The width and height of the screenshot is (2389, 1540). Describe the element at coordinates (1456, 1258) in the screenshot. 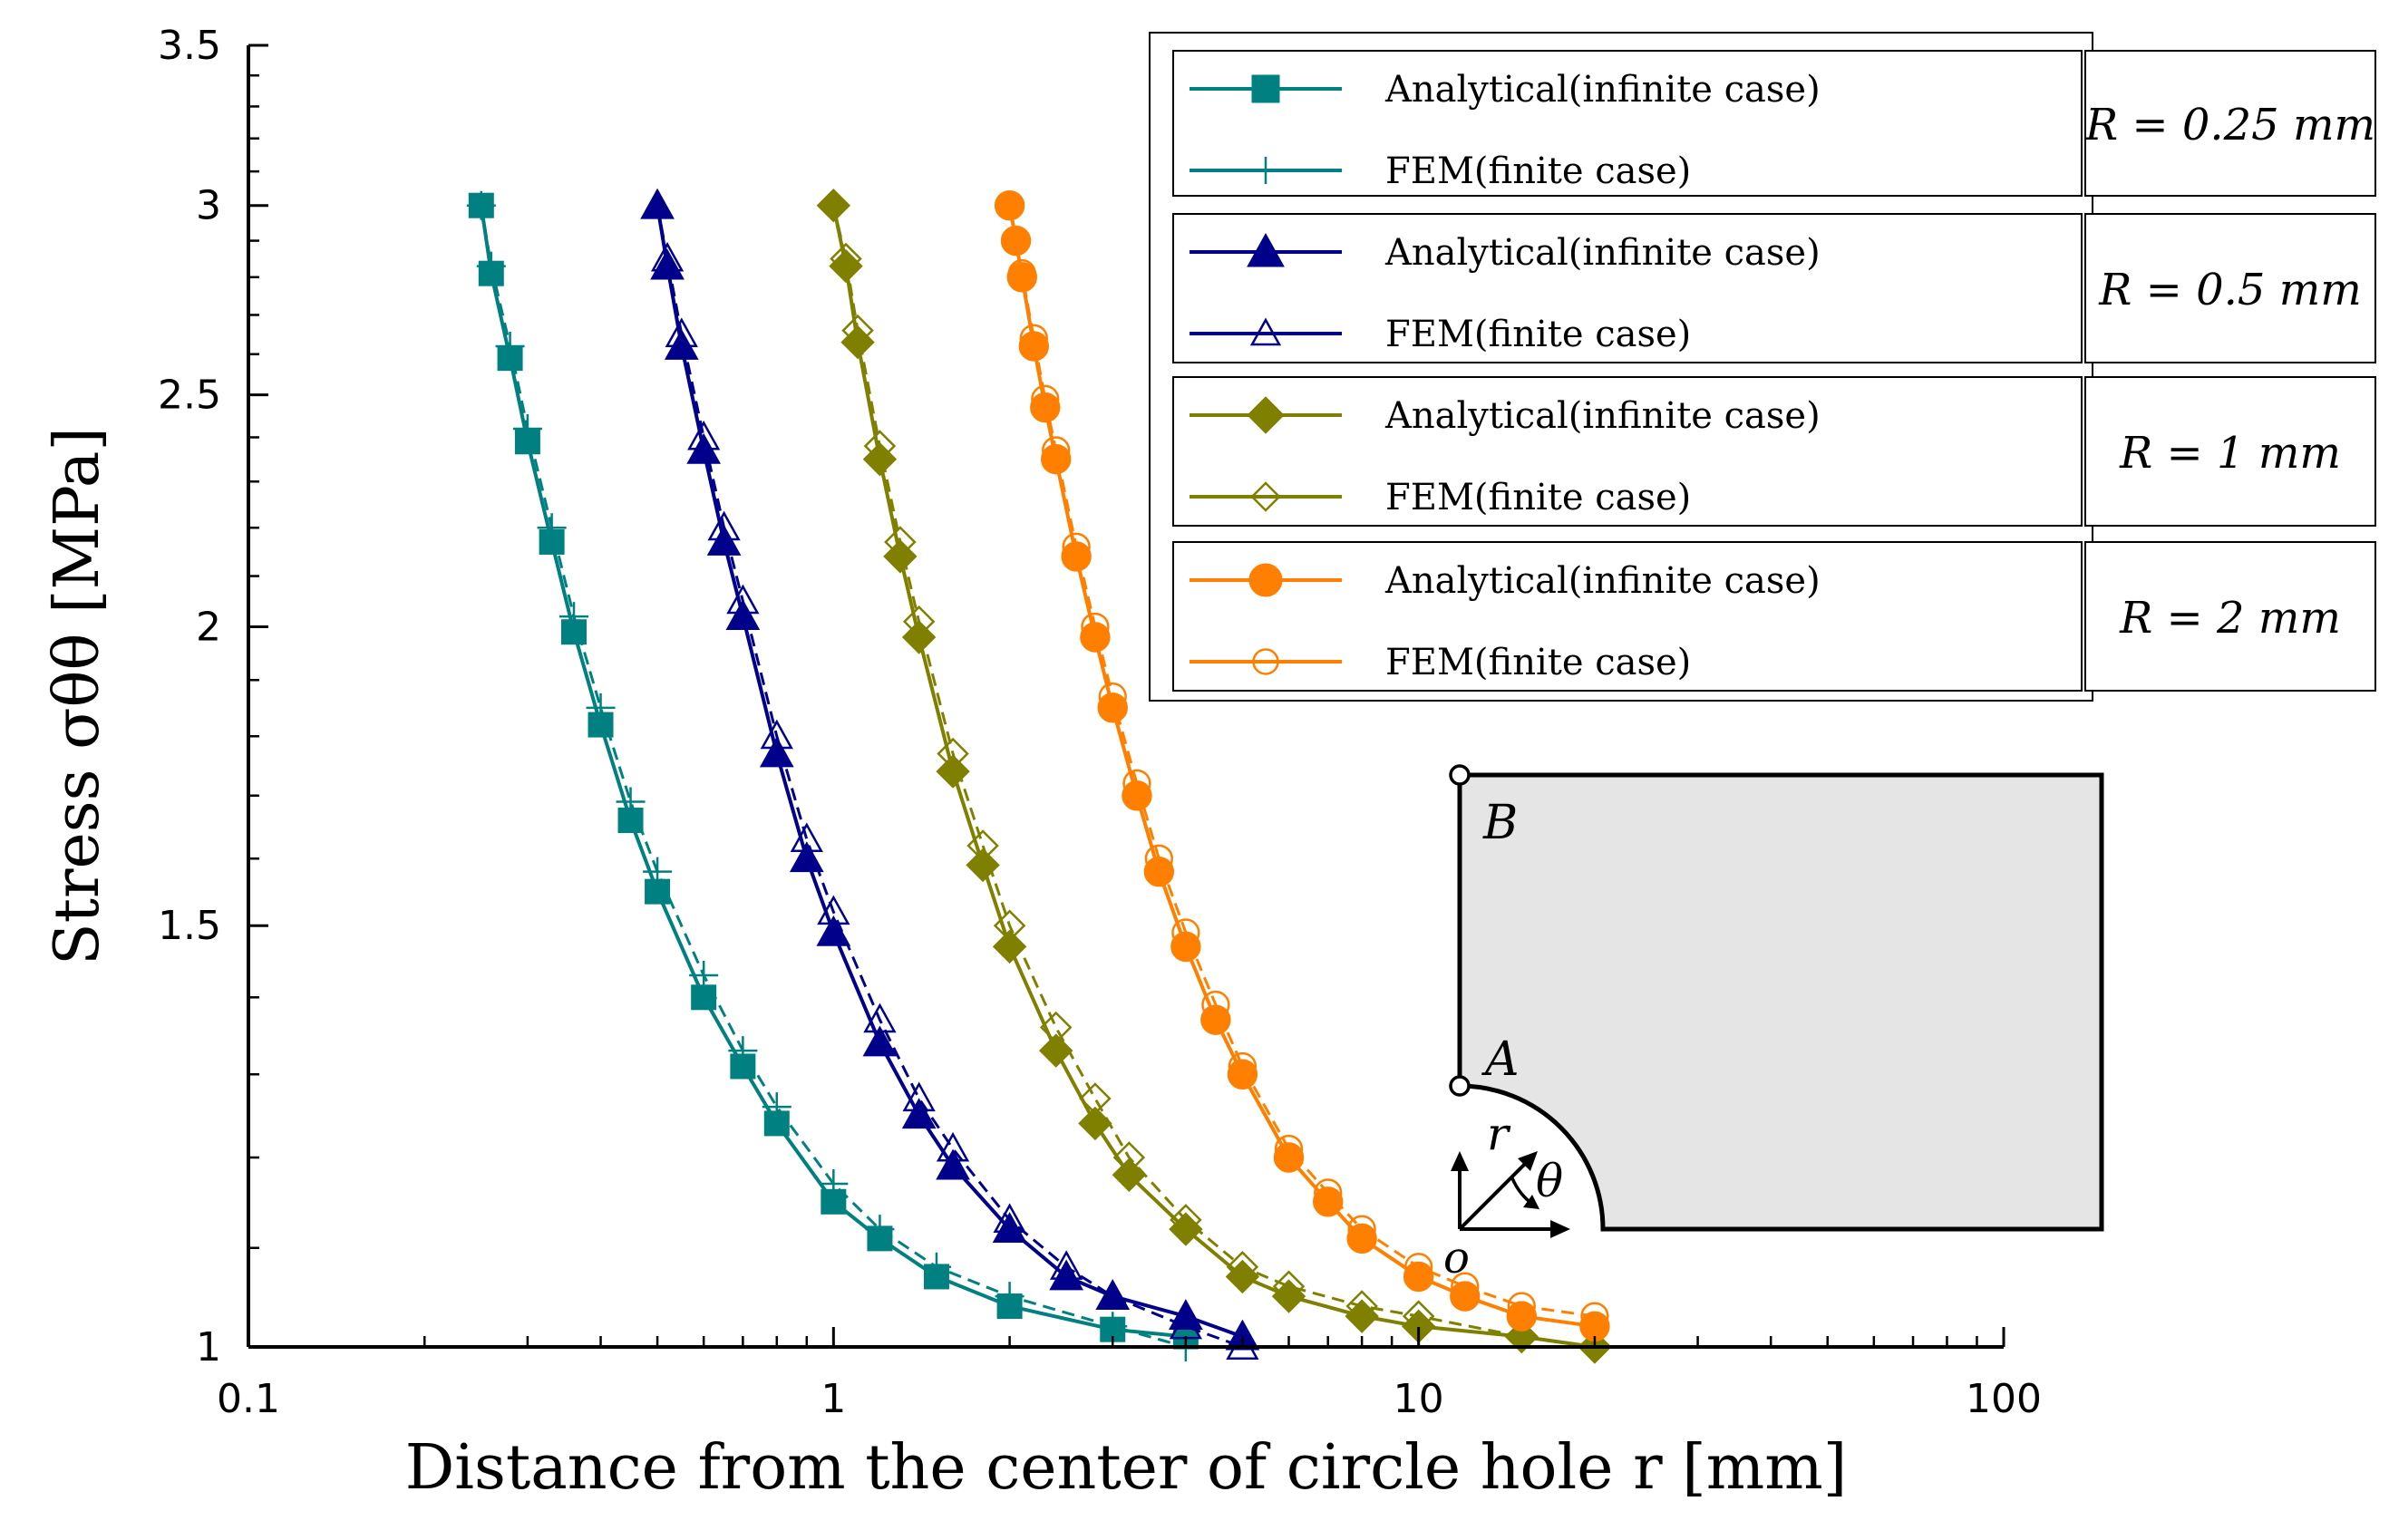

I see `origin-label: o` at that location.